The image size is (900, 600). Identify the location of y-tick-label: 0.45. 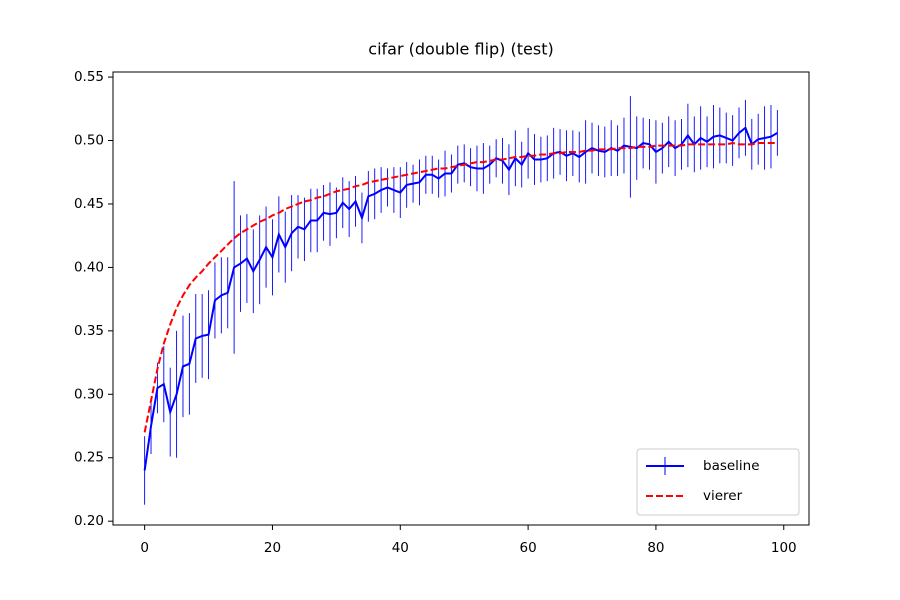
(89, 204).